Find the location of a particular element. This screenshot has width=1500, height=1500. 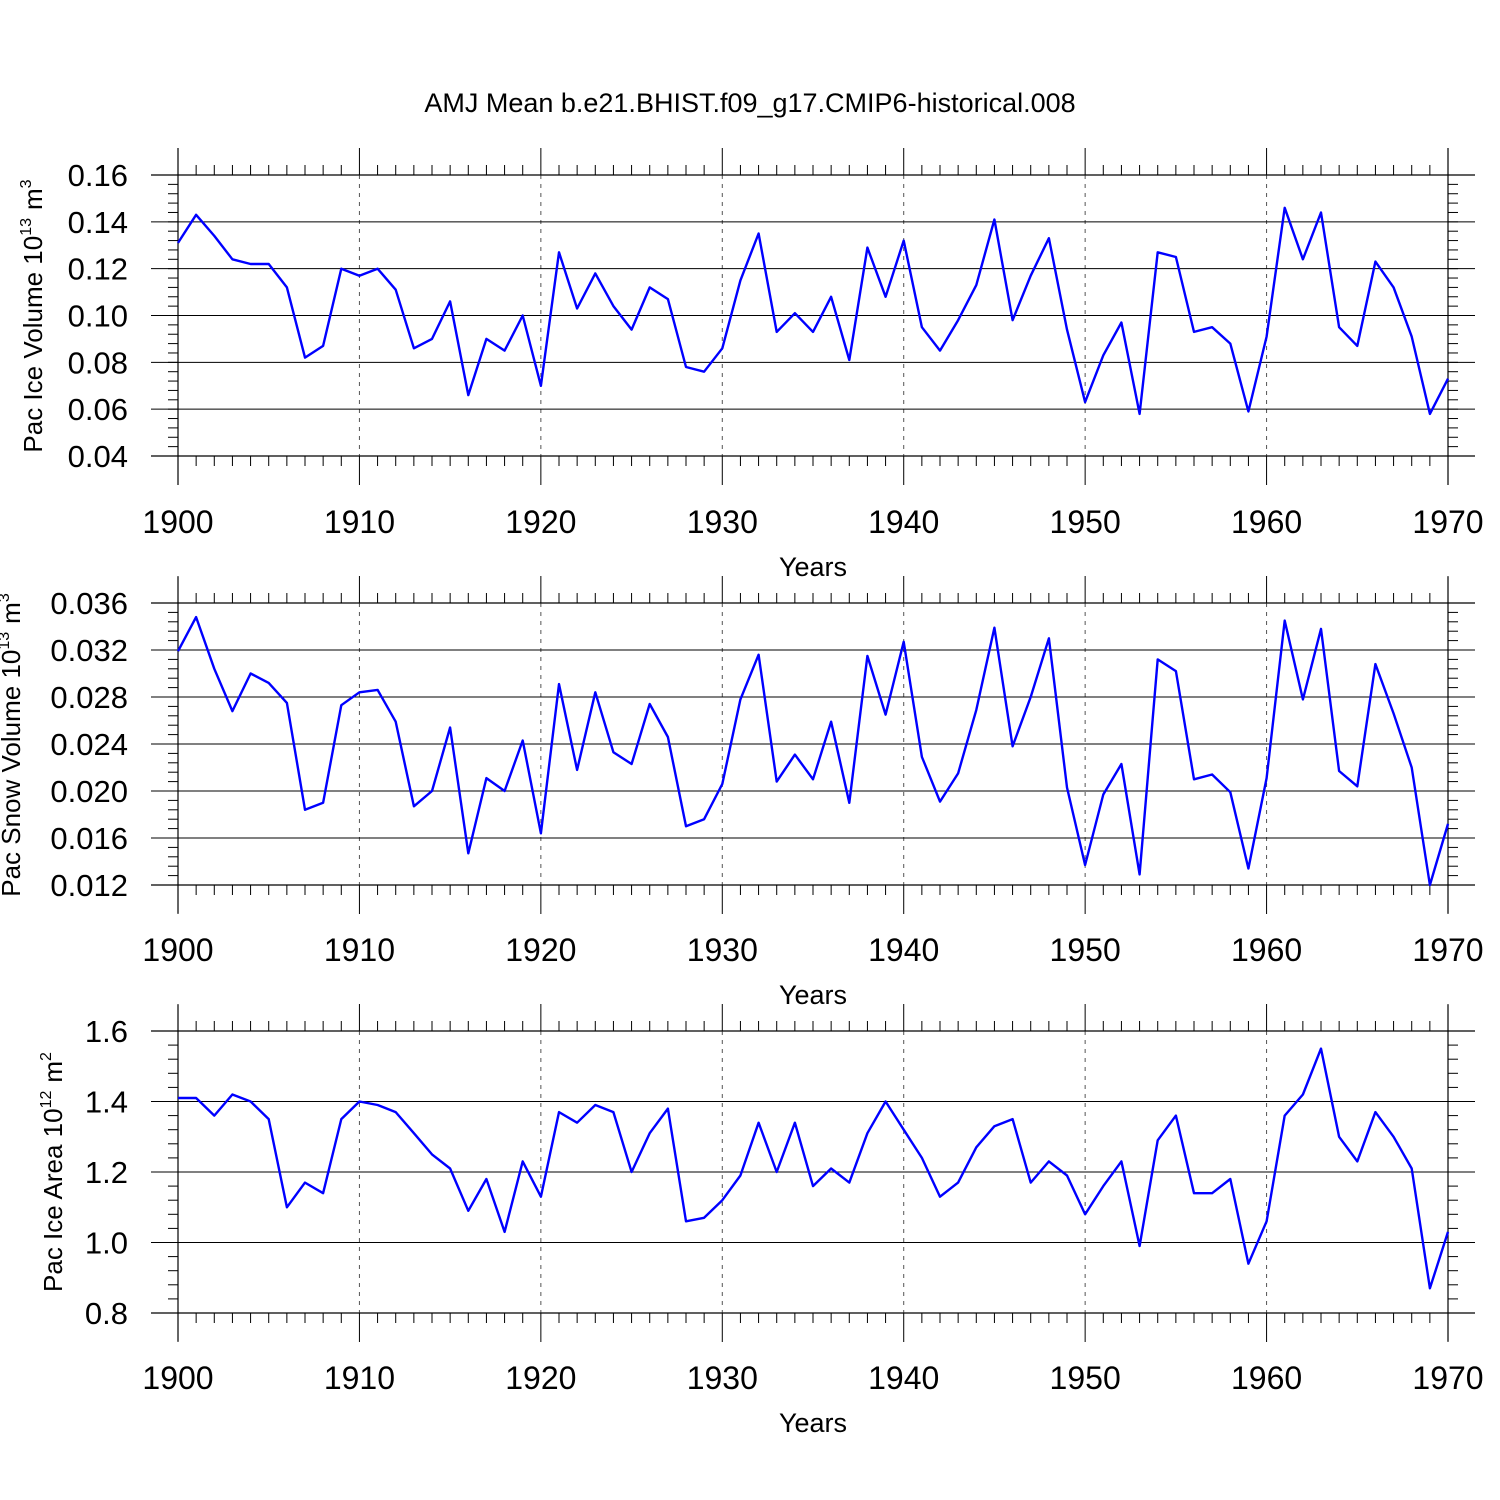

ylabel-ice-area: Pac Ice Area 1012 m2 is located at coordinates (53, 1172).